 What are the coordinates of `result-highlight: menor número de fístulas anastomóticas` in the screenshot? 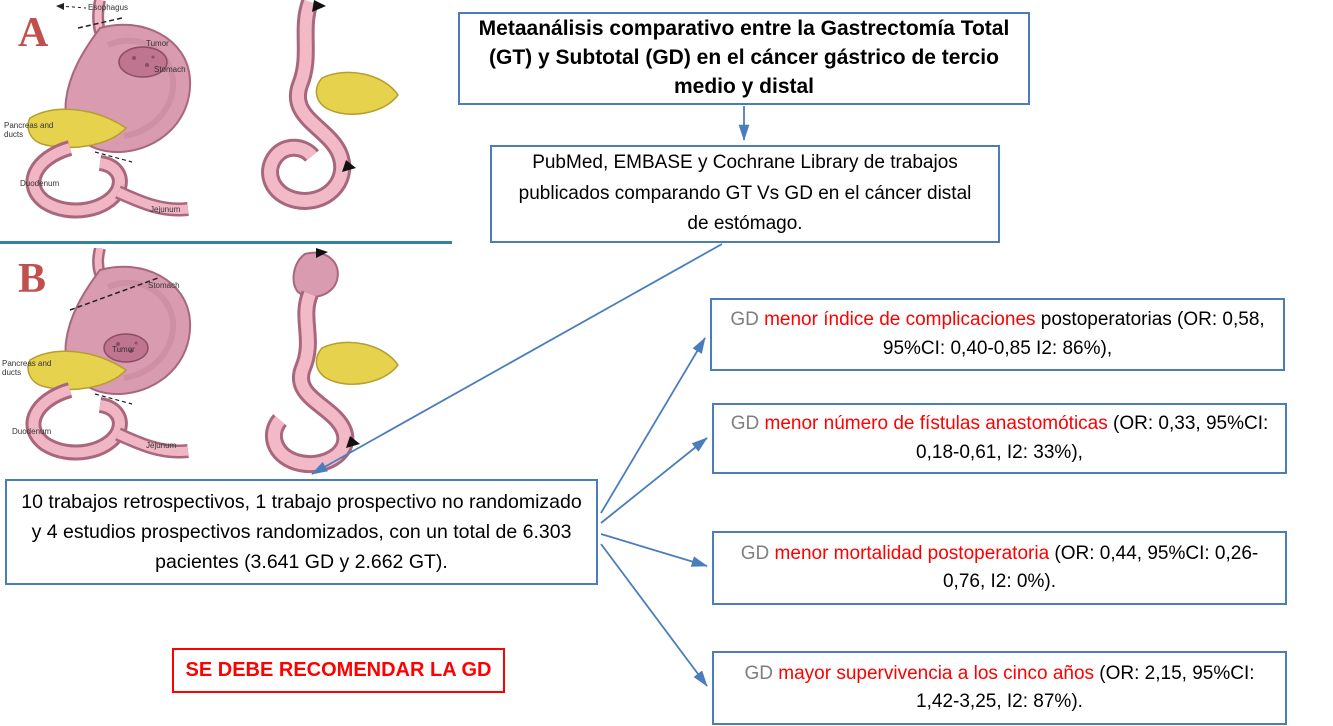 It's located at (936, 423).